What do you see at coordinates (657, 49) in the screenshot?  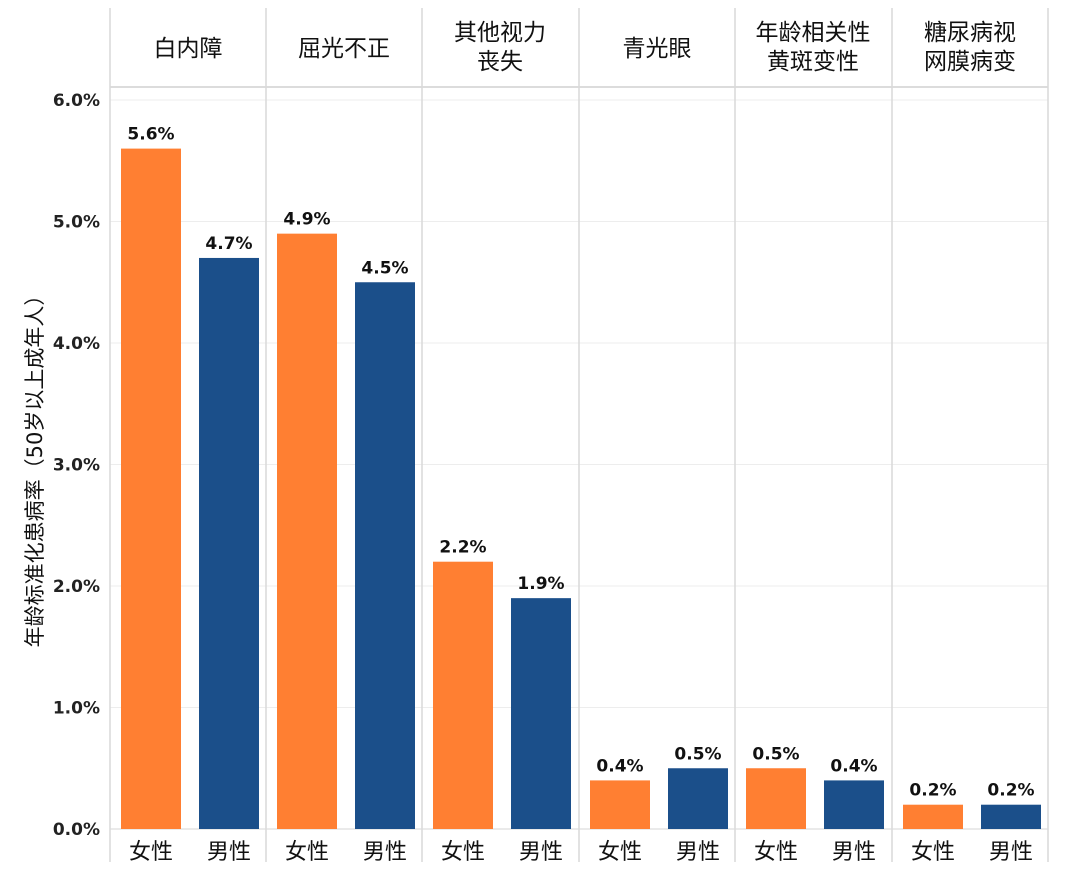 I see `category-label: 青光眼` at bounding box center [657, 49].